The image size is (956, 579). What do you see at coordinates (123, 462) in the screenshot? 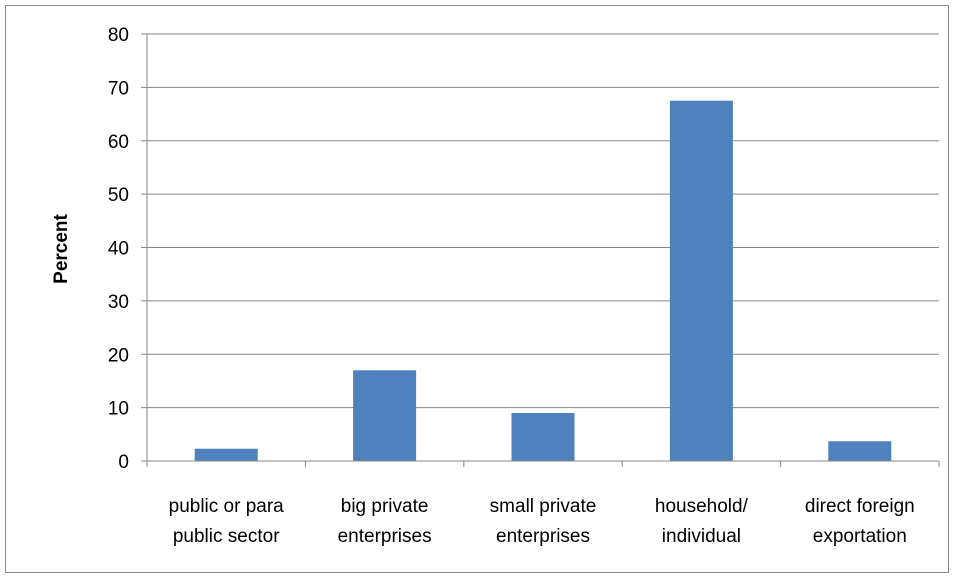
I see `y-tick-label-0: 0` at bounding box center [123, 462].